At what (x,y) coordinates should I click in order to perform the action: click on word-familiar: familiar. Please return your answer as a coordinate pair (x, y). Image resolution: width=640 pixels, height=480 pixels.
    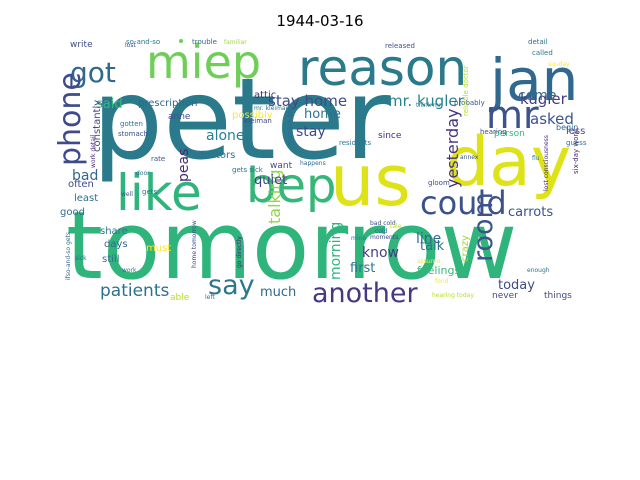
    Looking at the image, I should click on (235, 42).